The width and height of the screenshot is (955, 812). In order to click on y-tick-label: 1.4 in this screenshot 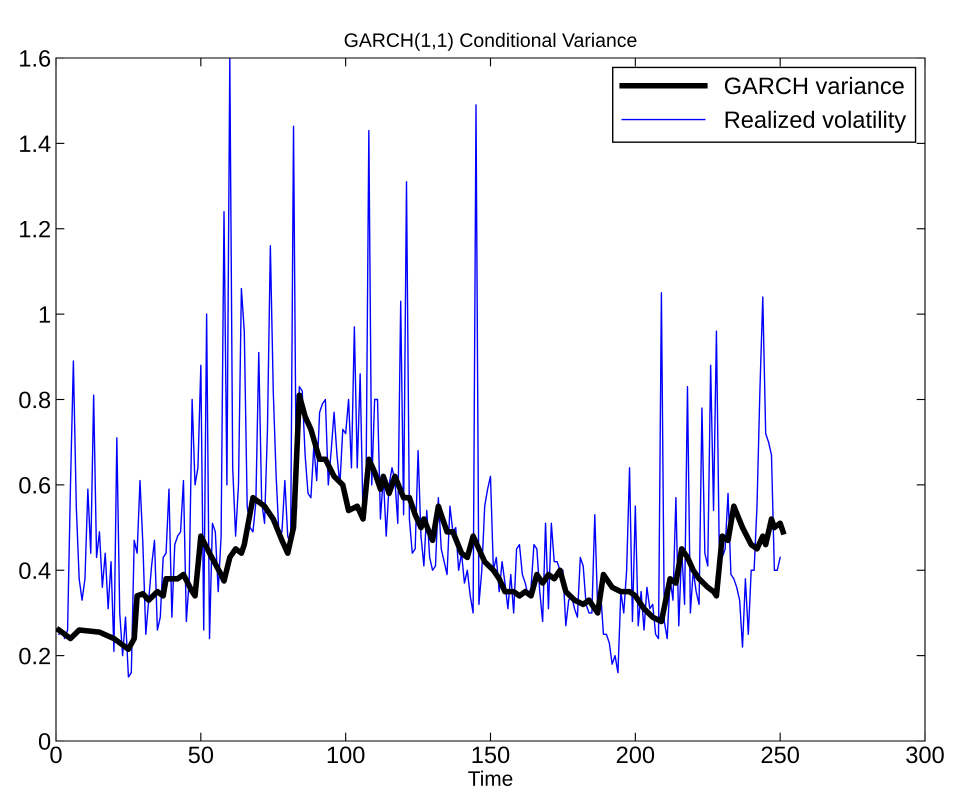, I will do `click(35, 144)`.